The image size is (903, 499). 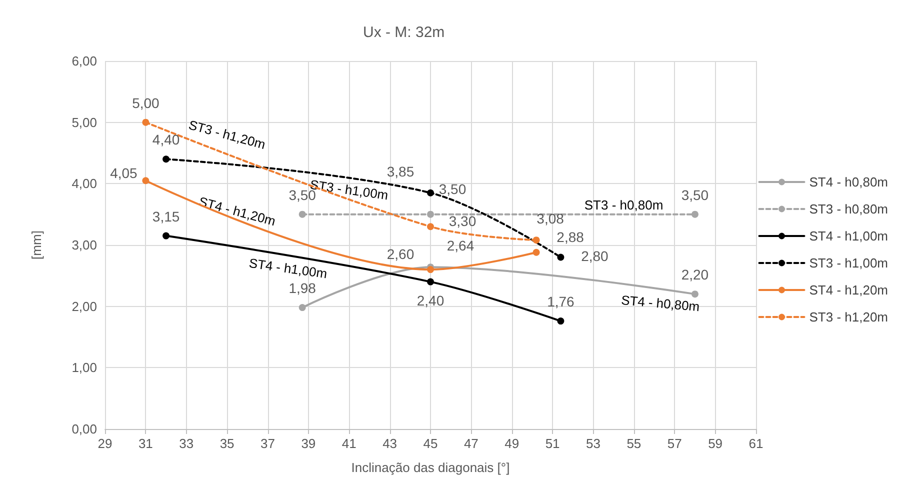 I want to click on data-label: 4,05, so click(x=124, y=173).